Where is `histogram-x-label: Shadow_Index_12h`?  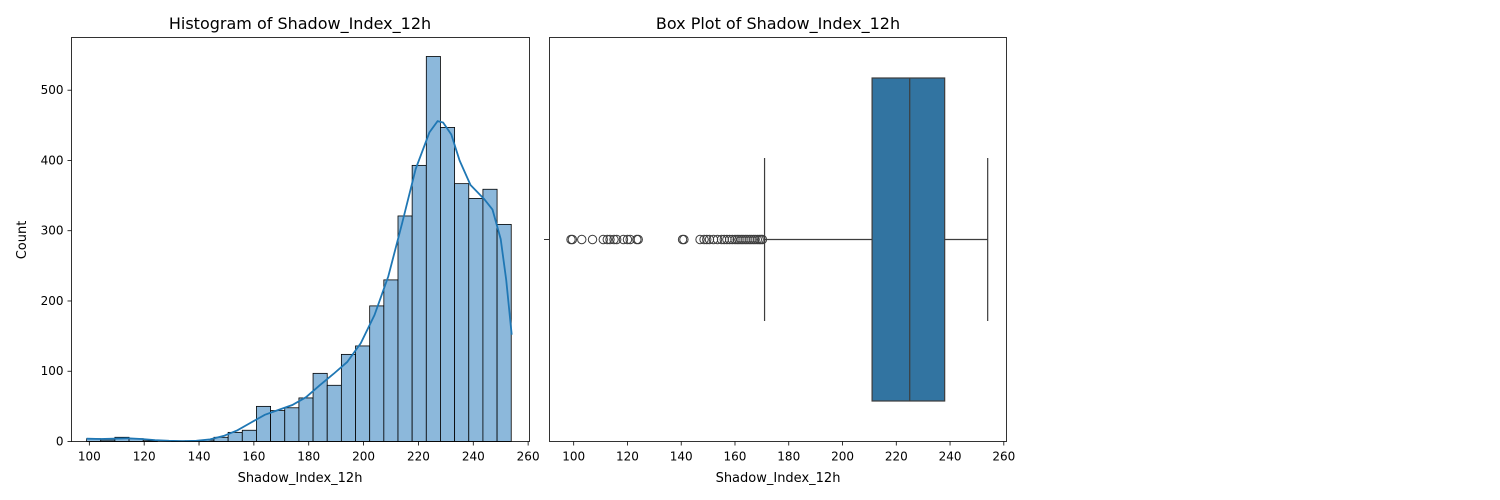 histogram-x-label: Shadow_Index_12h is located at coordinates (300, 478).